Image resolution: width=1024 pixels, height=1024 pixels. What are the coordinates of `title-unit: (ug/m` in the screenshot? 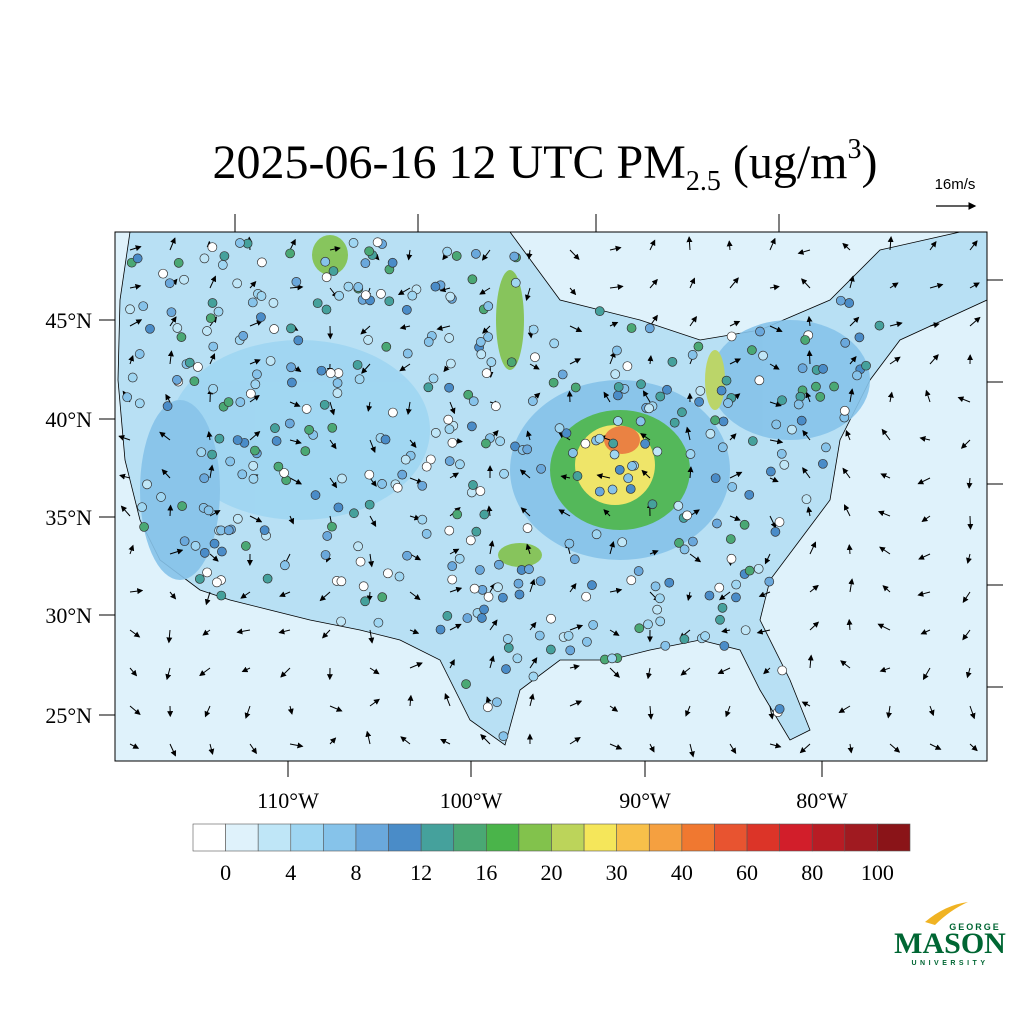 It's located at (784, 162).